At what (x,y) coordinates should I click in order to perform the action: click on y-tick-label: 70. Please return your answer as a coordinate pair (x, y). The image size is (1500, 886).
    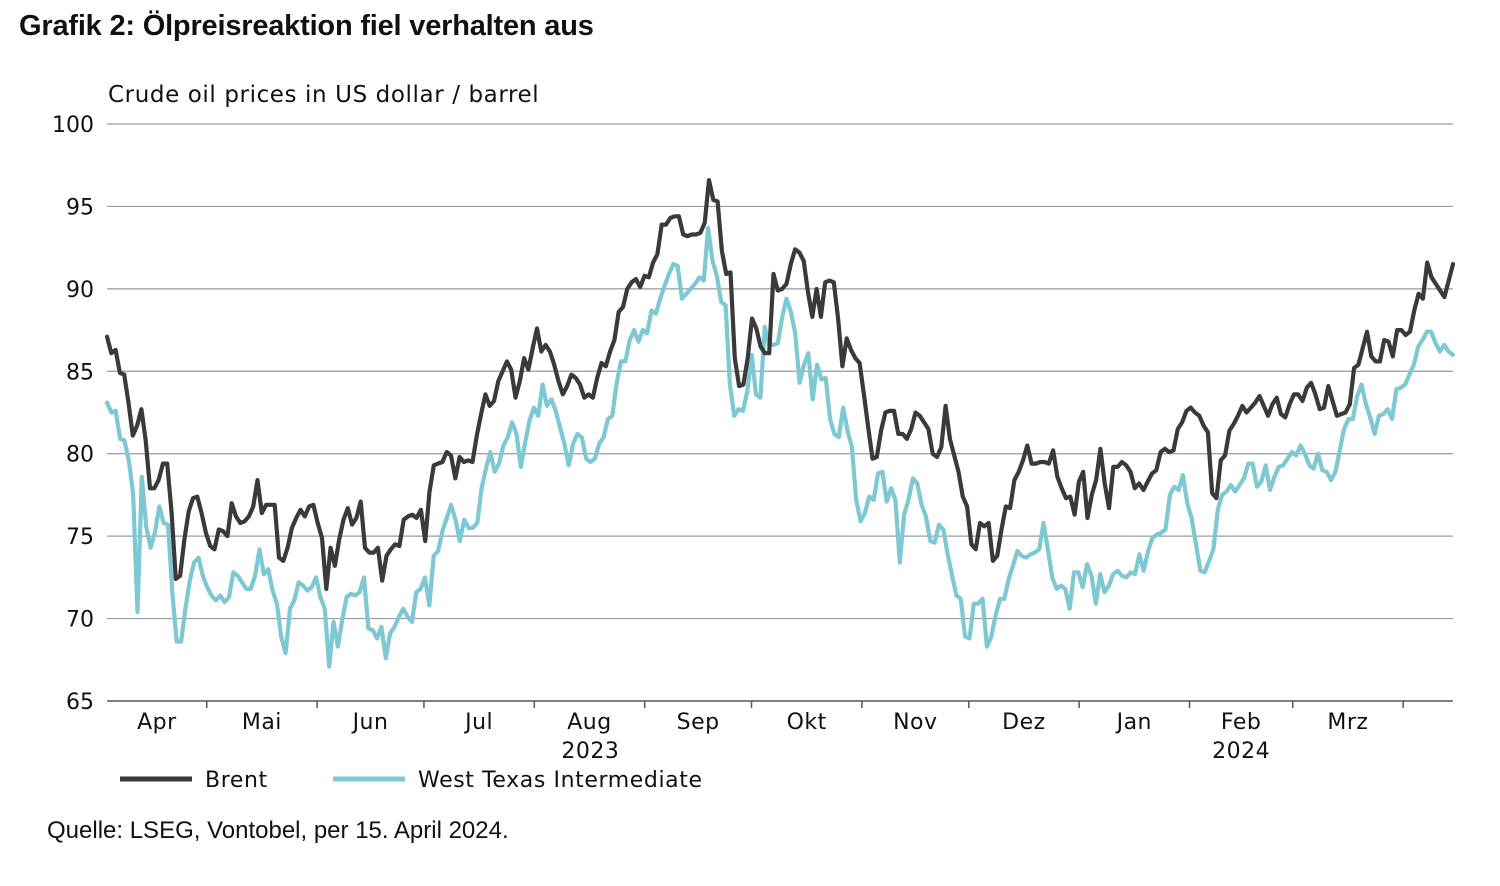
    Looking at the image, I should click on (80, 620).